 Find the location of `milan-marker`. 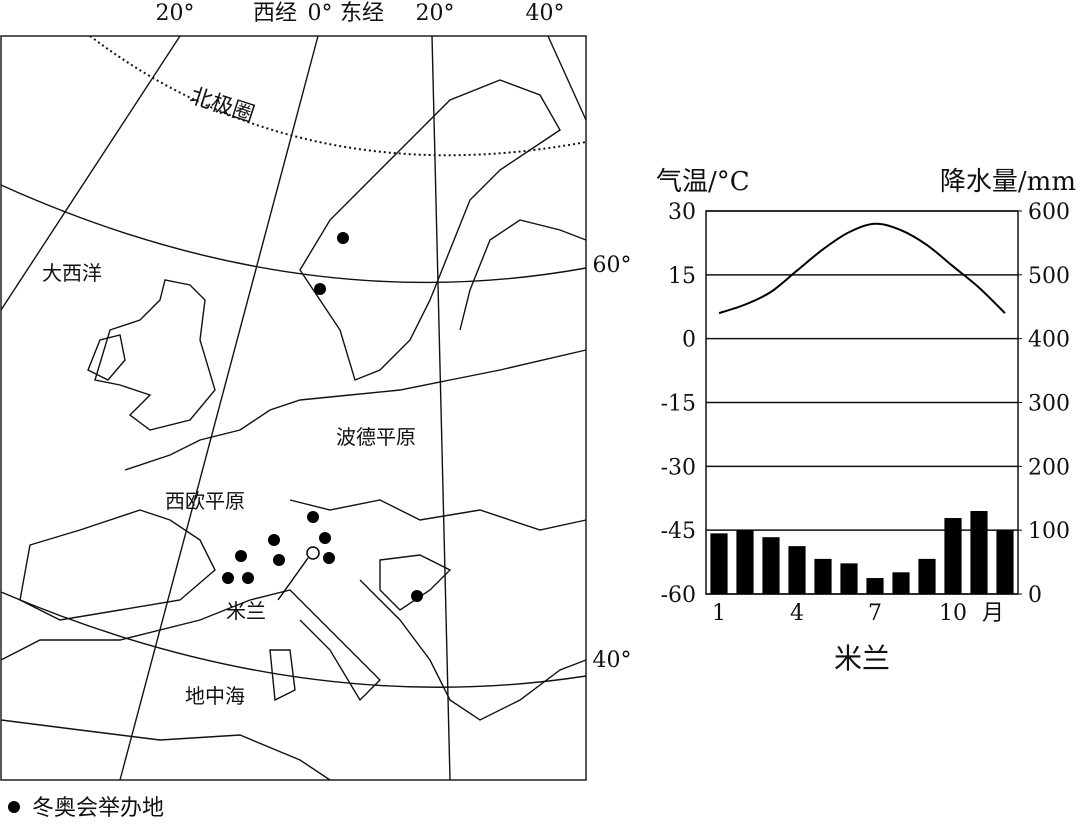

milan-marker is located at coordinates (313, 553).